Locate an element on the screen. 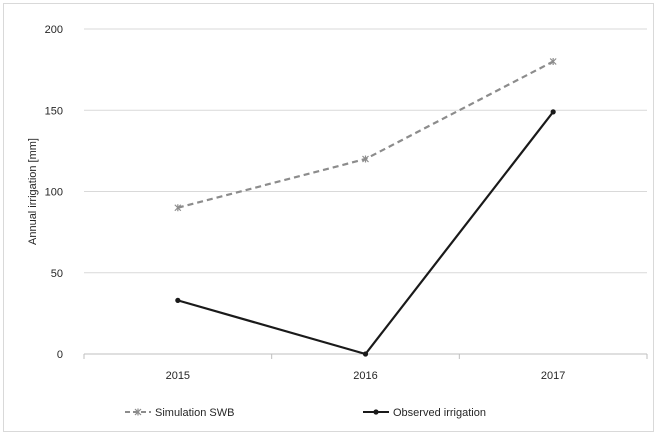 This screenshot has height=436, width=658. x-tick-label: 2015 is located at coordinates (178, 376).